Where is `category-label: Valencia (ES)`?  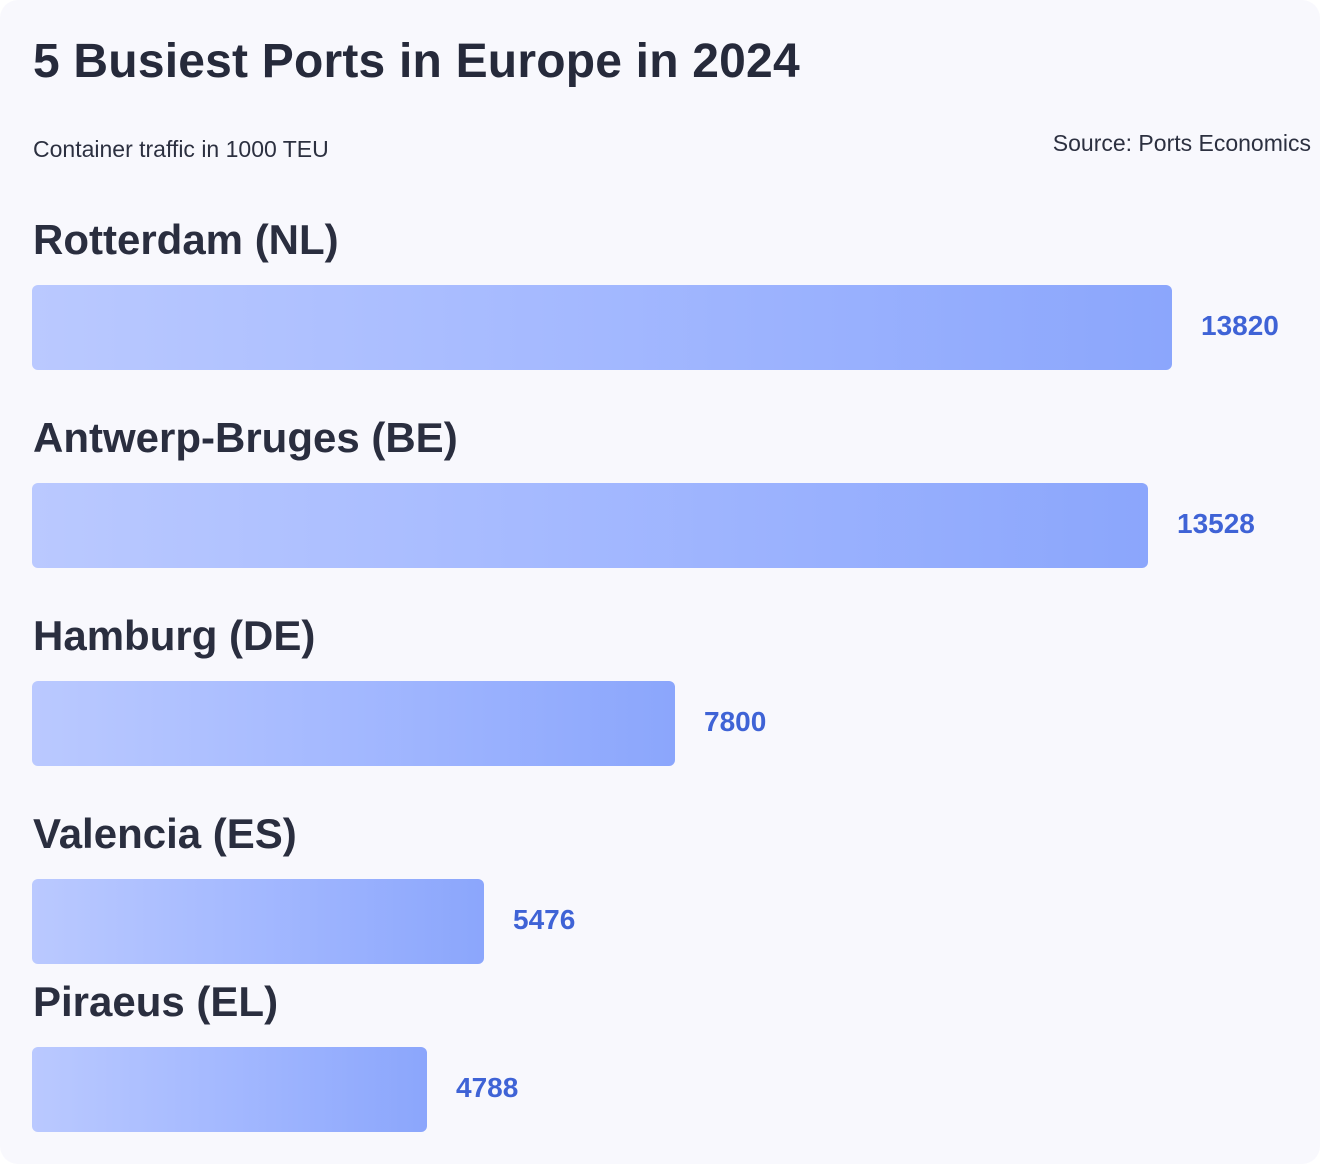
category-label: Valencia (ES) is located at coordinates (165, 833).